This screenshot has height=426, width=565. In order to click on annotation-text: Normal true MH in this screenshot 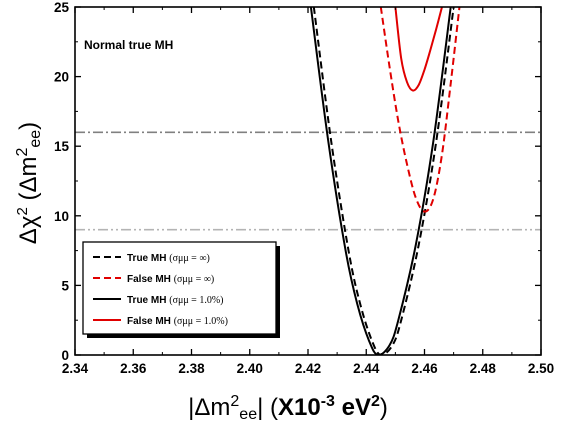, I will do `click(128, 45)`.